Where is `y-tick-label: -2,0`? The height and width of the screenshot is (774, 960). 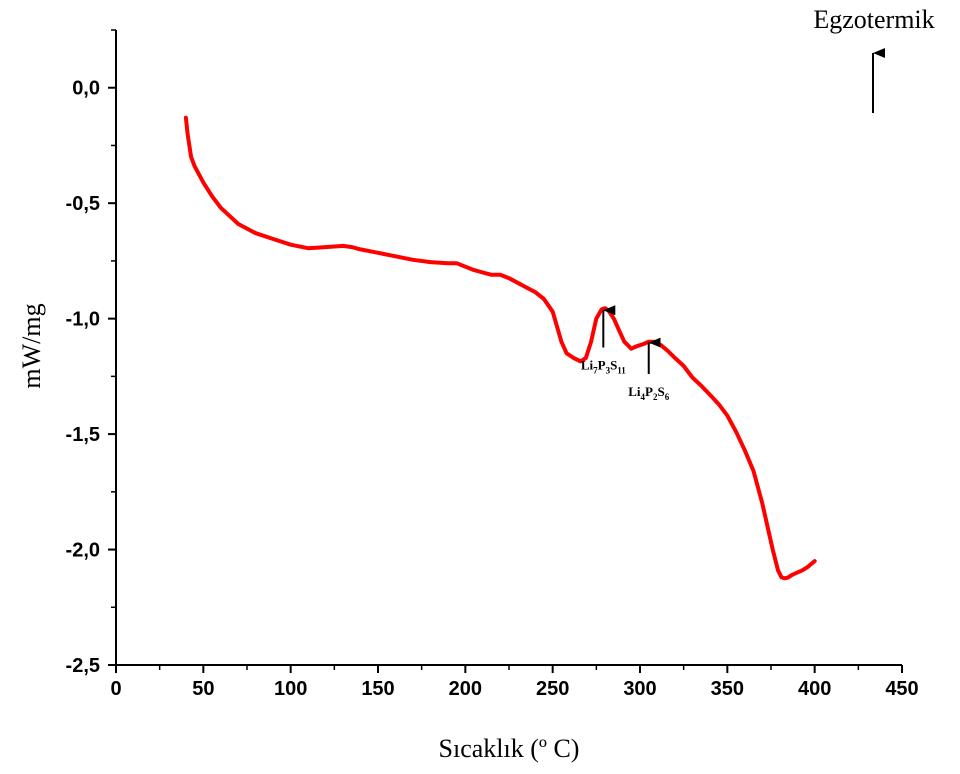 y-tick-label: -2,0 is located at coordinates (83, 551).